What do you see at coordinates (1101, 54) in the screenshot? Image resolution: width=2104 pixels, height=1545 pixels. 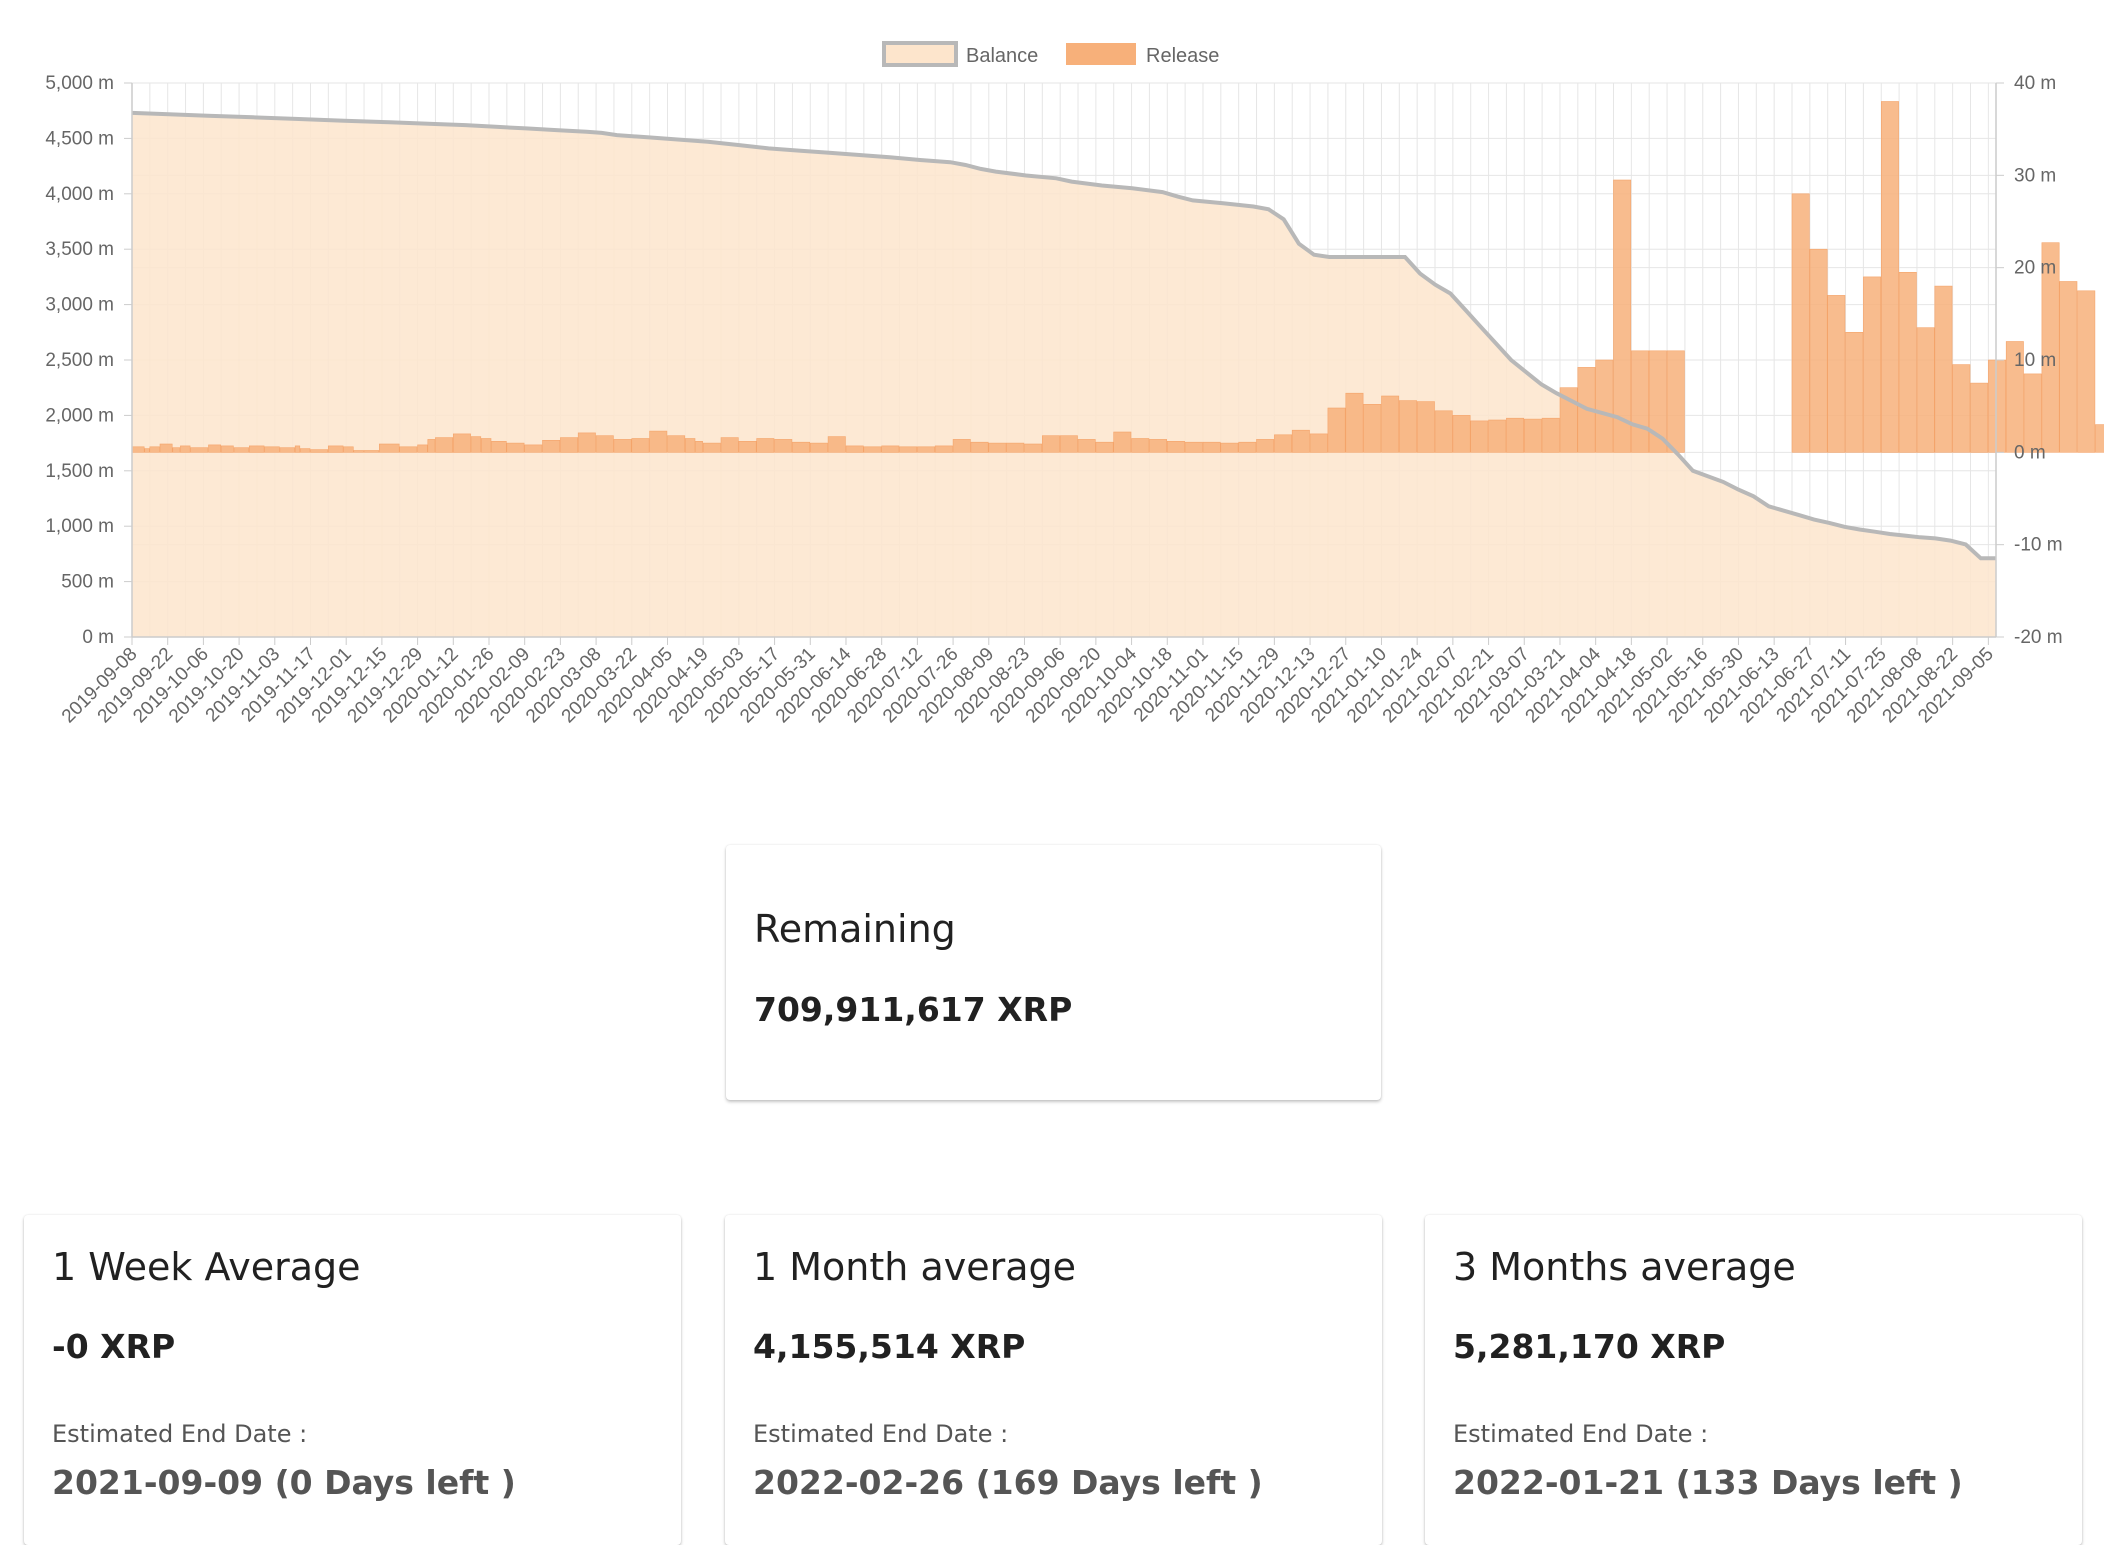 I see `legend-swatch-release` at bounding box center [1101, 54].